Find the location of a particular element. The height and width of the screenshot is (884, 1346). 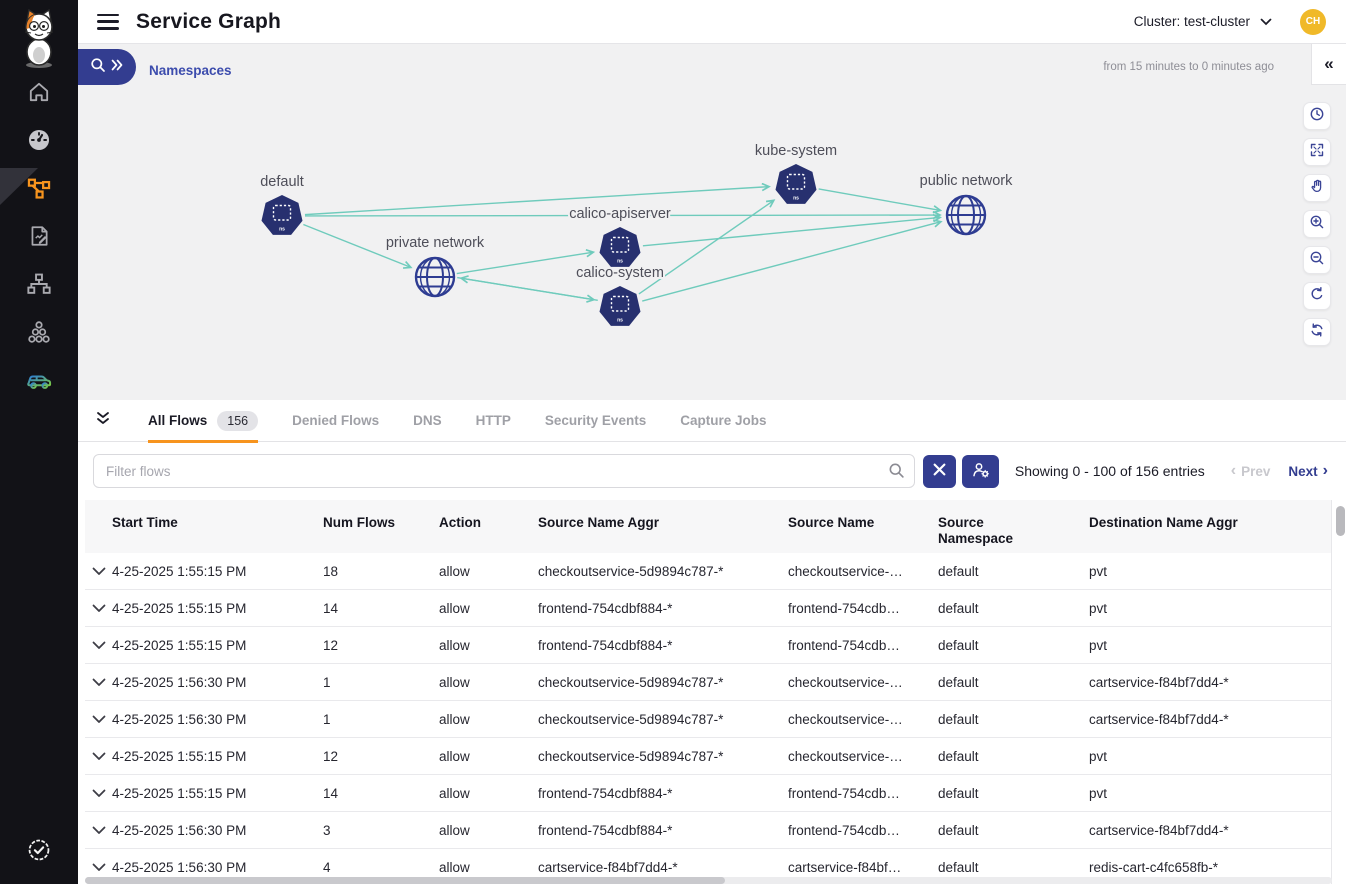

car-icon is located at coordinates (39, 382).